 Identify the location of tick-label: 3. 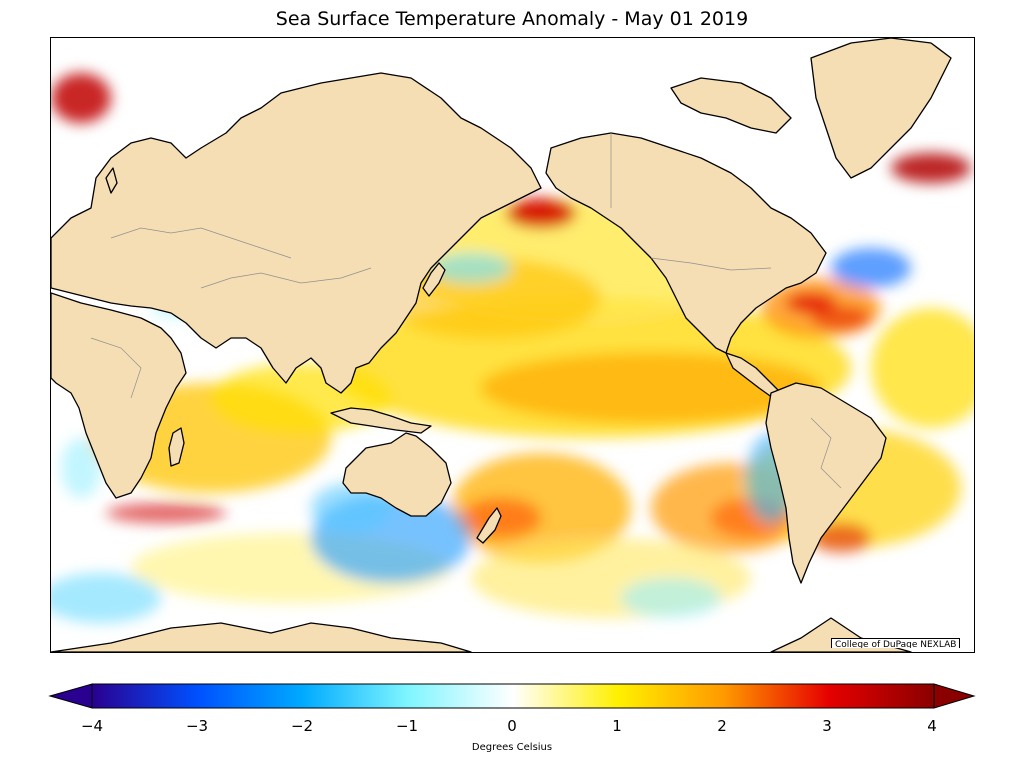
(827, 726).